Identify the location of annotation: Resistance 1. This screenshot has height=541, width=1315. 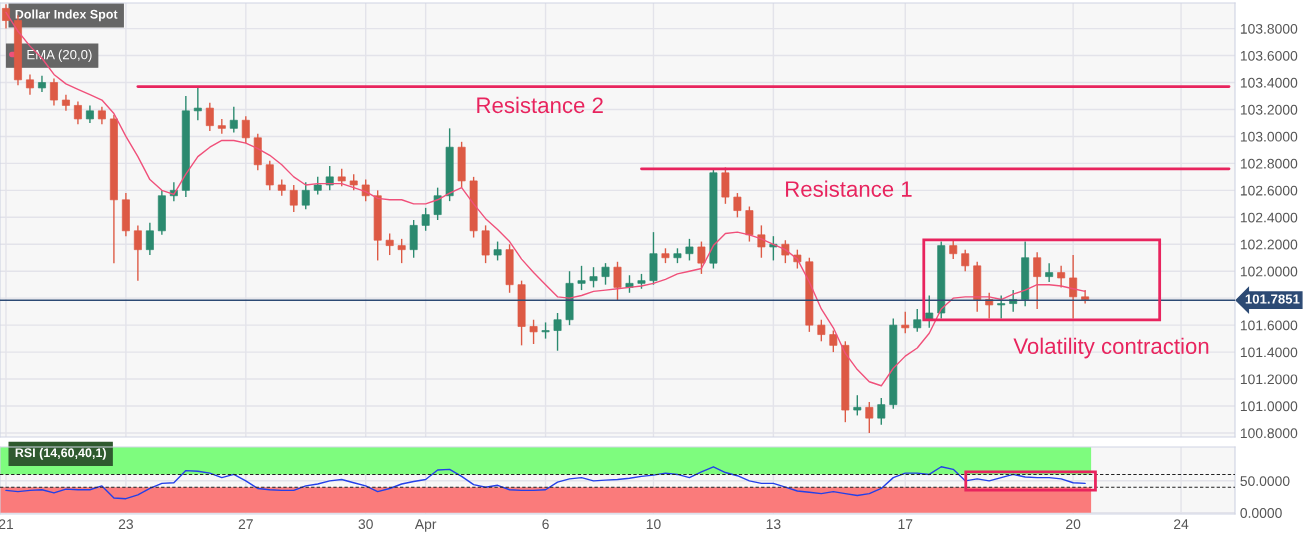
(849, 188).